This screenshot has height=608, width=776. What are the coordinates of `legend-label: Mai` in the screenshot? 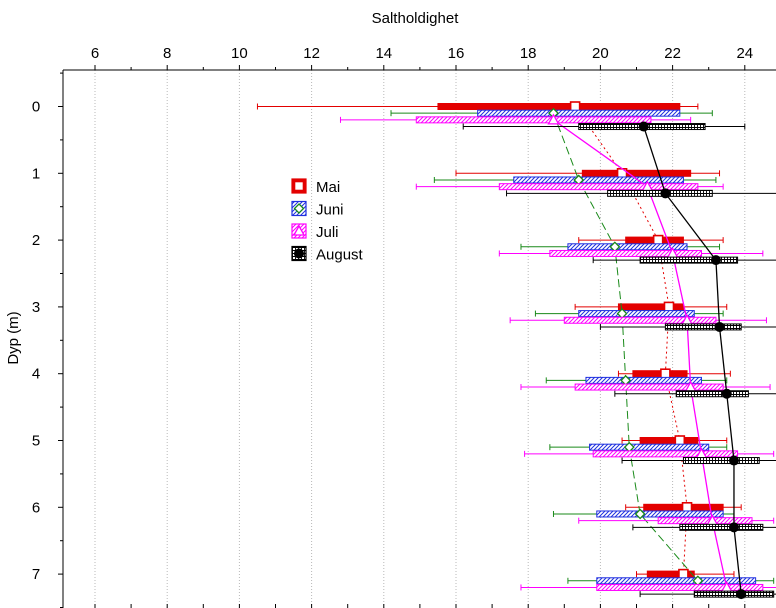 It's located at (328, 187).